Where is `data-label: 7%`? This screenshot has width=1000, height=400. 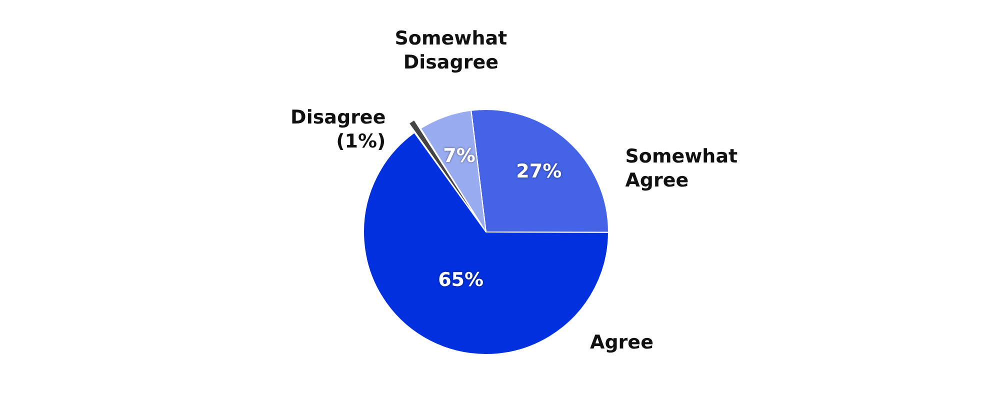 data-label: 7% is located at coordinates (459, 155).